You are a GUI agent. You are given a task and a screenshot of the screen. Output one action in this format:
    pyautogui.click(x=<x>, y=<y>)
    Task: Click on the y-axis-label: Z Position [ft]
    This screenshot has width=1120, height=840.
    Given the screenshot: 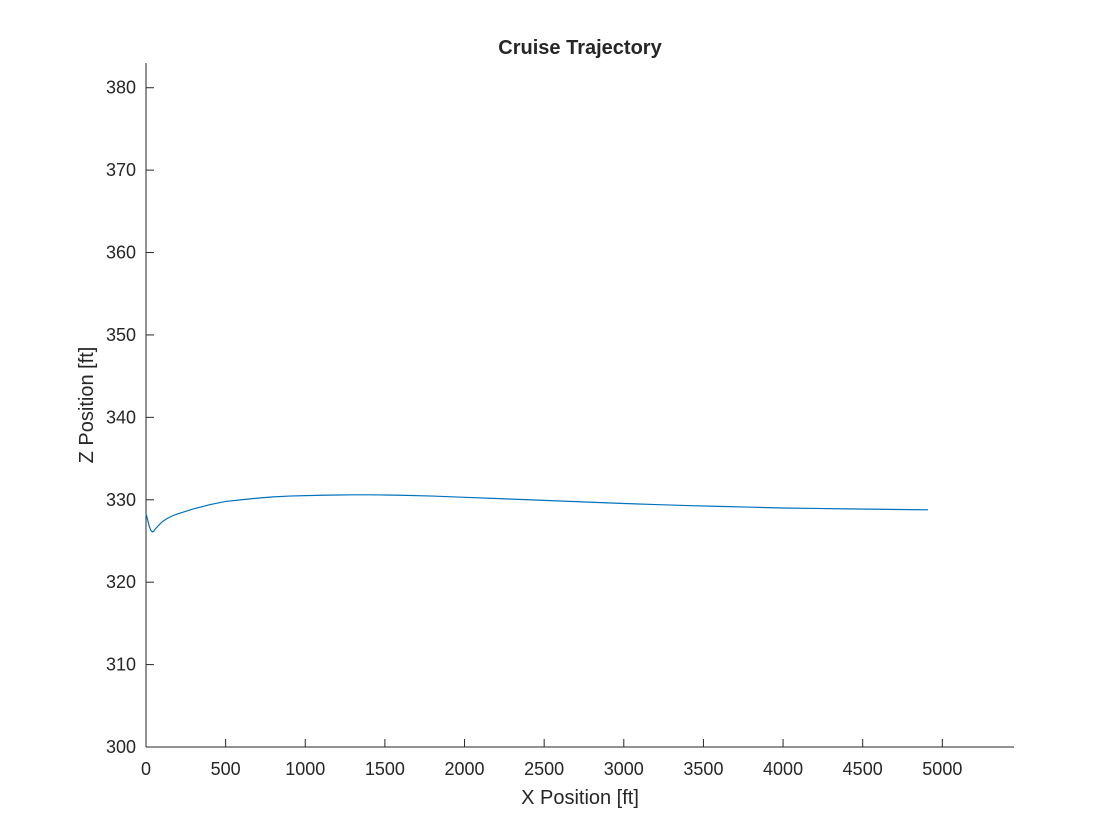 What is the action you would take?
    pyautogui.click(x=87, y=405)
    